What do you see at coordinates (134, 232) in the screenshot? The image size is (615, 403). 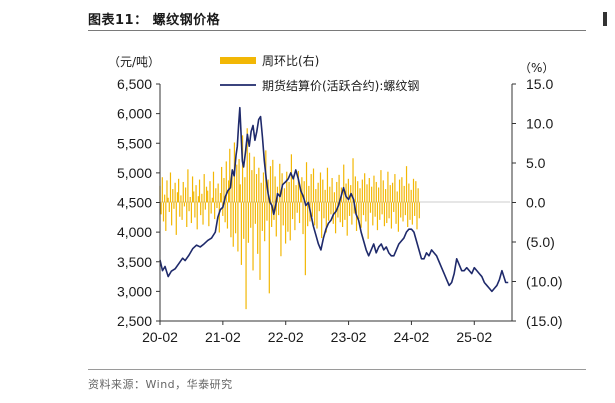 I see `left-tick-label: 4,000` at bounding box center [134, 232].